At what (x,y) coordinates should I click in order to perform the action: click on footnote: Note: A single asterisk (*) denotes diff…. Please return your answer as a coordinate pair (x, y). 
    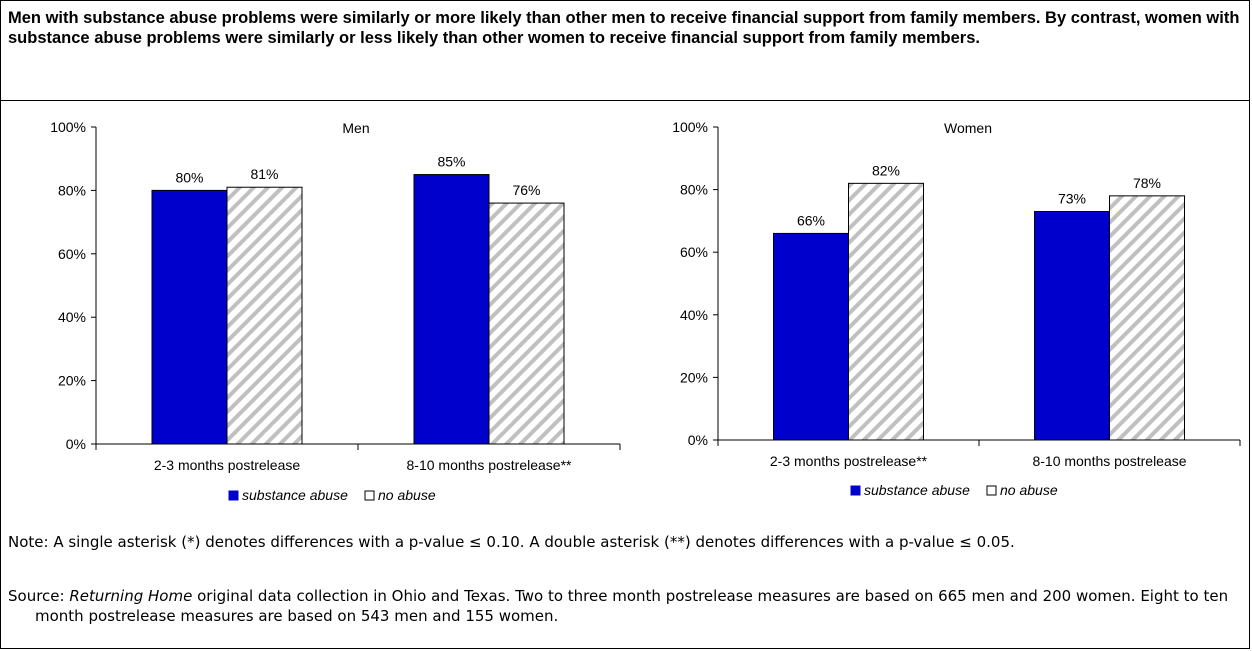
    Looking at the image, I should click on (511, 542).